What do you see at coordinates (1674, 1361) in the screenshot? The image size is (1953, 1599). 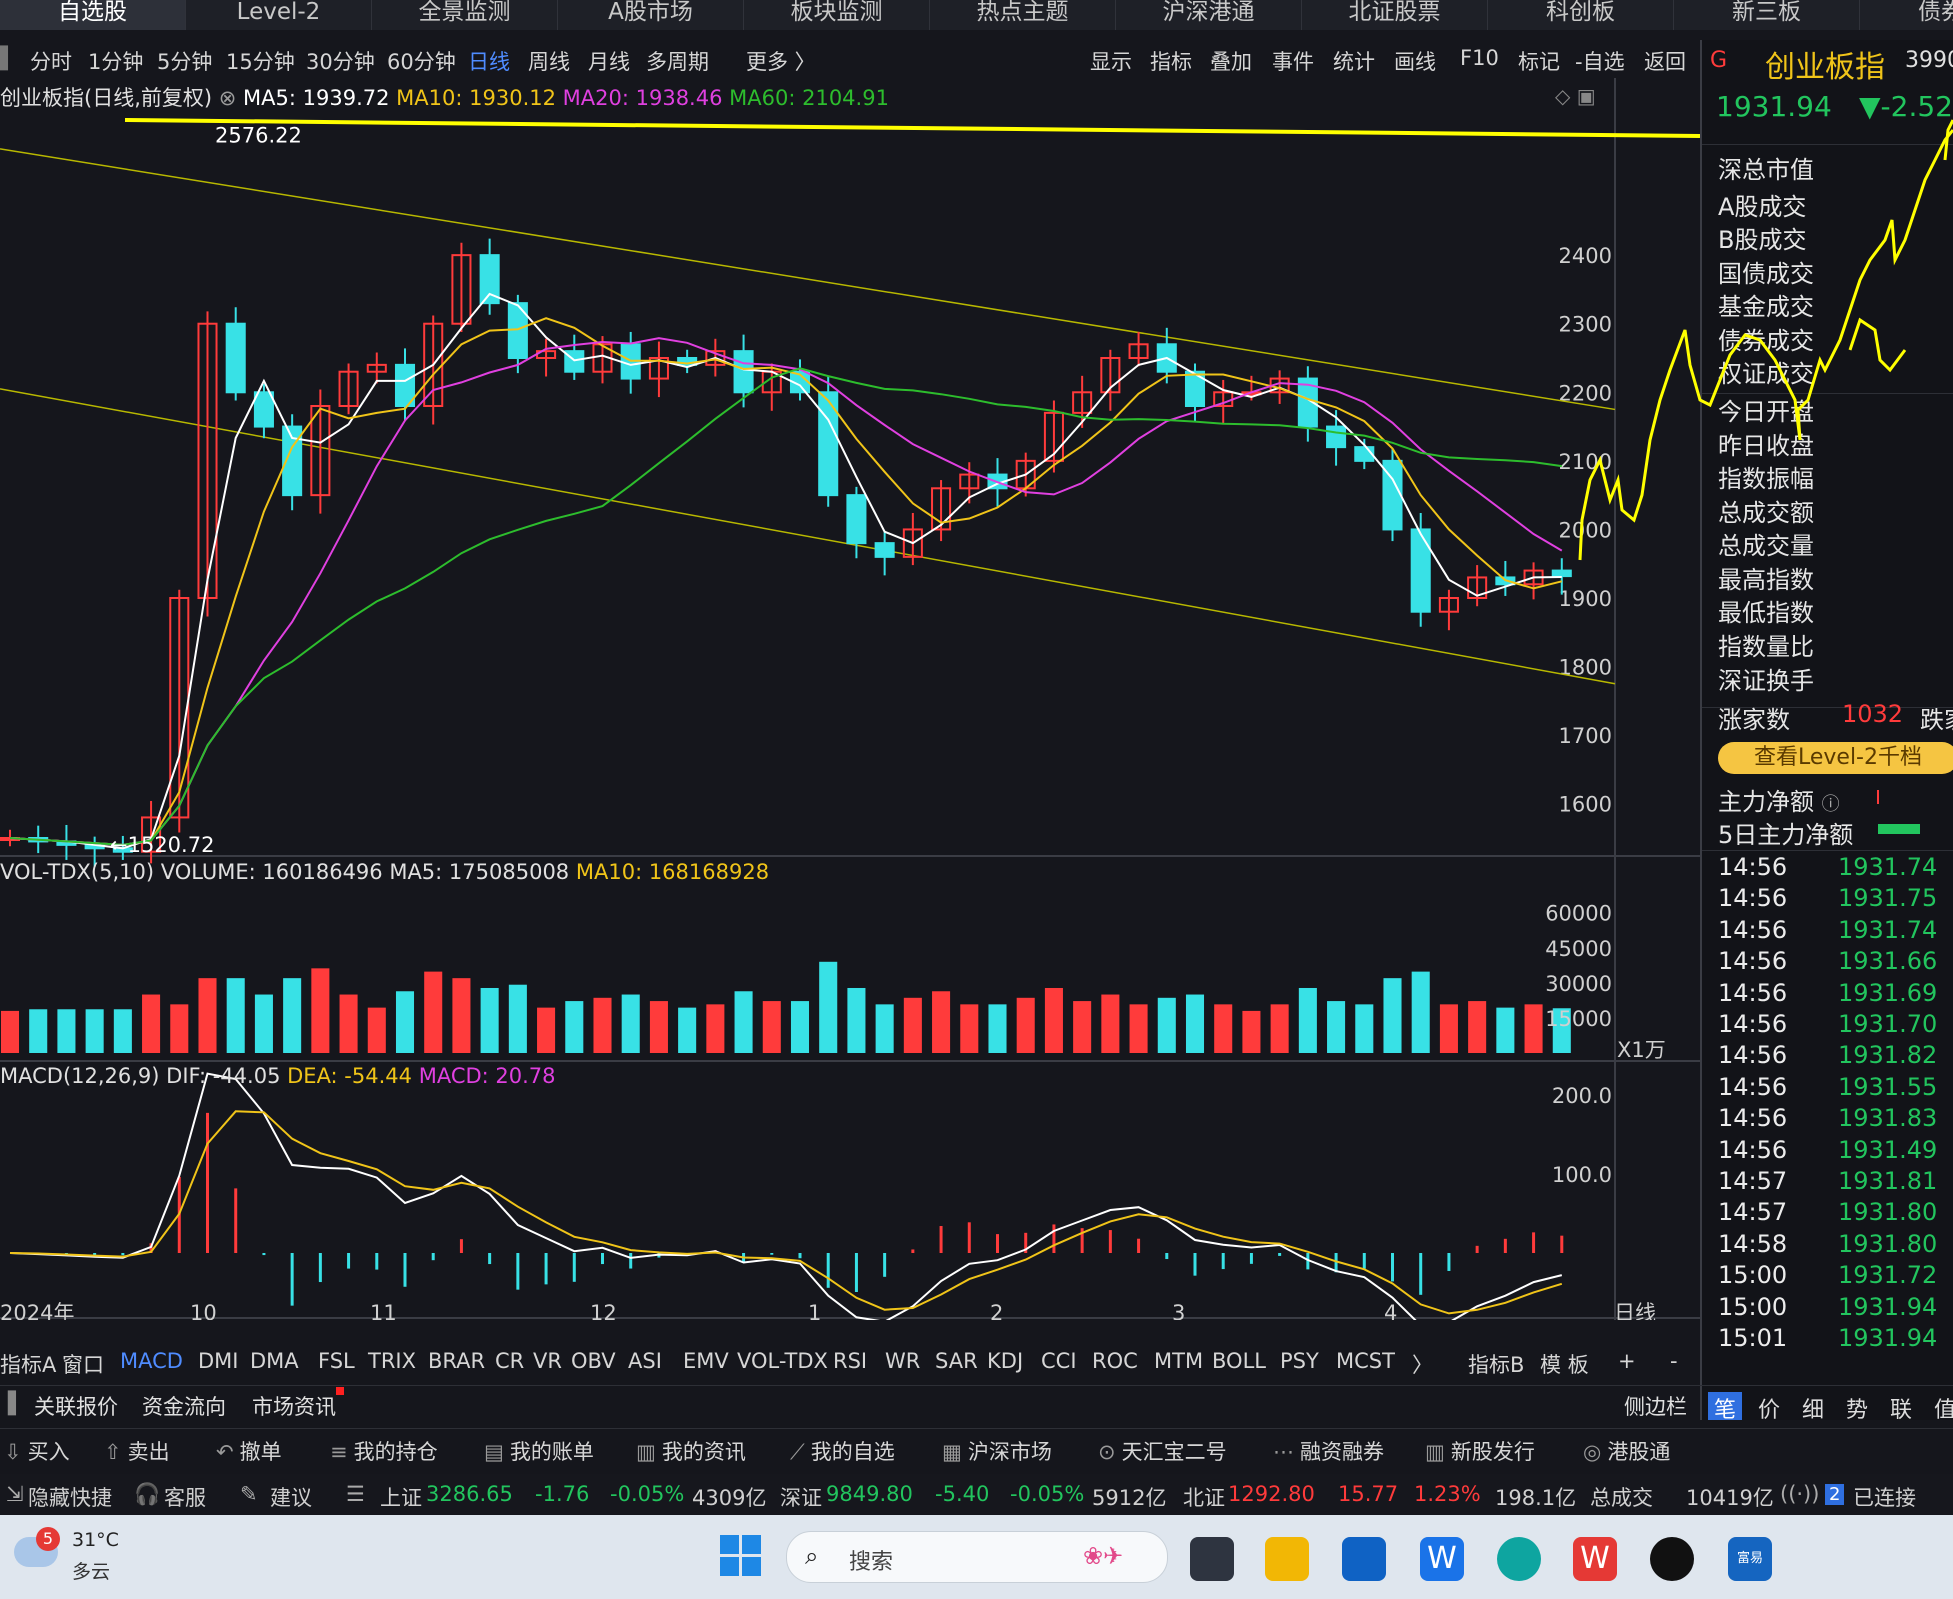 I see `indicator-tab-28: -` at bounding box center [1674, 1361].